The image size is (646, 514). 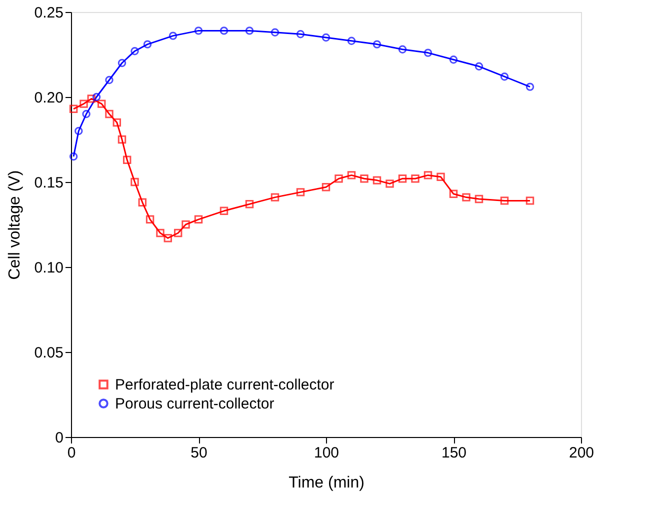 What do you see at coordinates (224, 385) in the screenshot?
I see `legend-label: Perforated-plate current-collector` at bounding box center [224, 385].